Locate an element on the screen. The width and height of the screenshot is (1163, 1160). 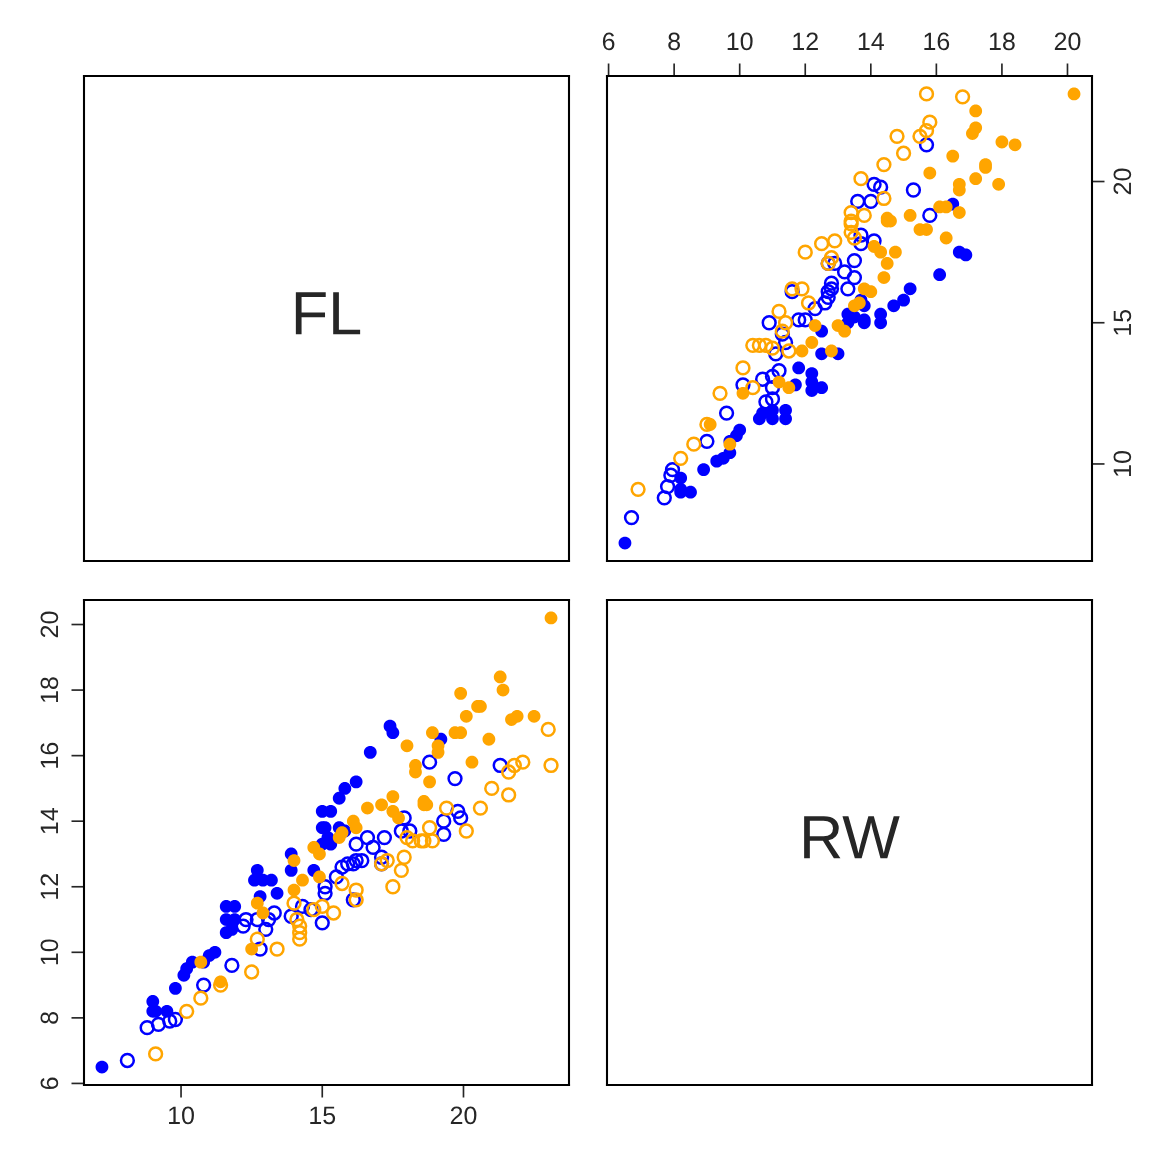
y-tick-label: 16 is located at coordinates (49, 755).